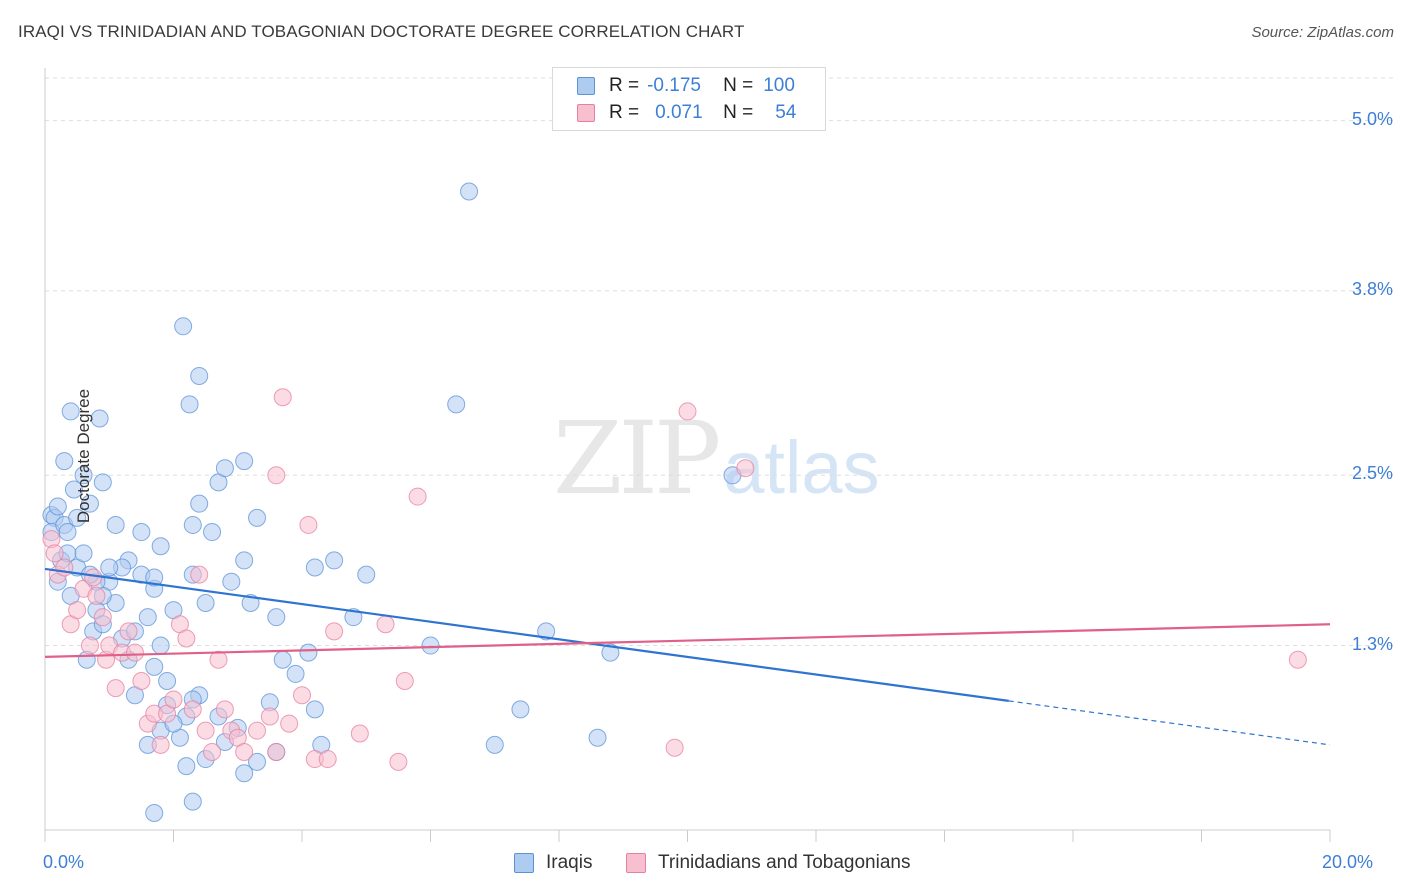 Image resolution: width=1406 pixels, height=892 pixels. Describe the element at coordinates (686, 86) in the screenshot. I see `legend-row-iraqis: R = -0.175 N = 100` at that location.